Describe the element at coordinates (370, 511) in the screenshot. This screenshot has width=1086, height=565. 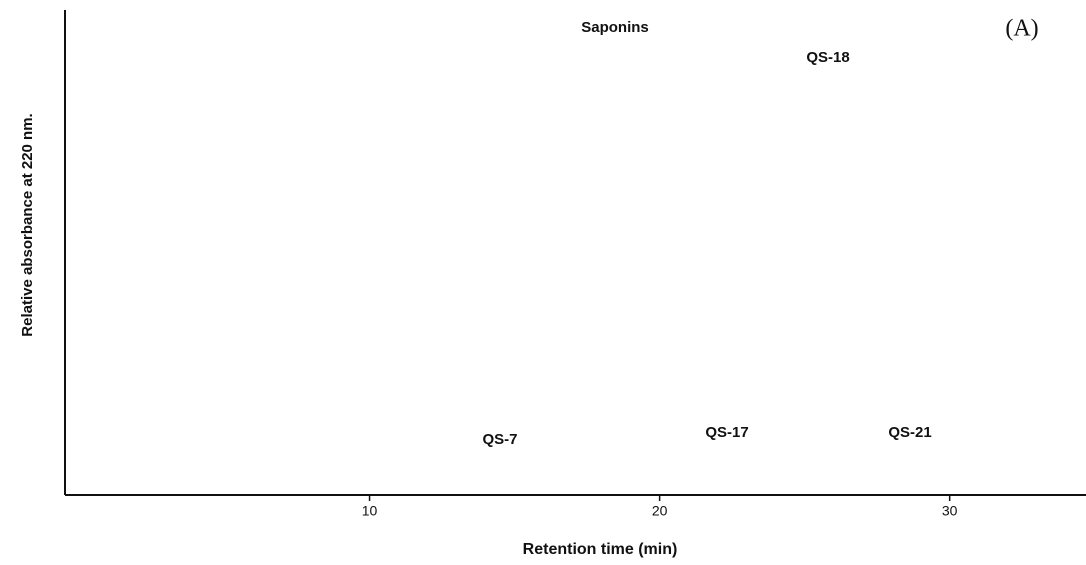
I see `x-tick-label: 10` at that location.